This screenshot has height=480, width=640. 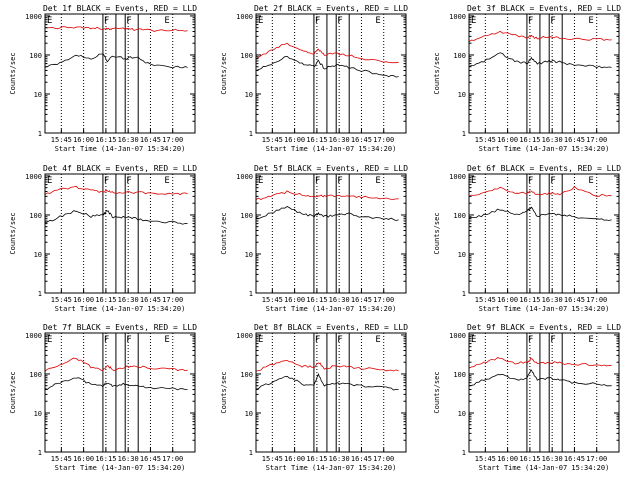 I want to click on panel-title: Det 9f BLACK = Events, RED = LLD, so click(x=544, y=327).